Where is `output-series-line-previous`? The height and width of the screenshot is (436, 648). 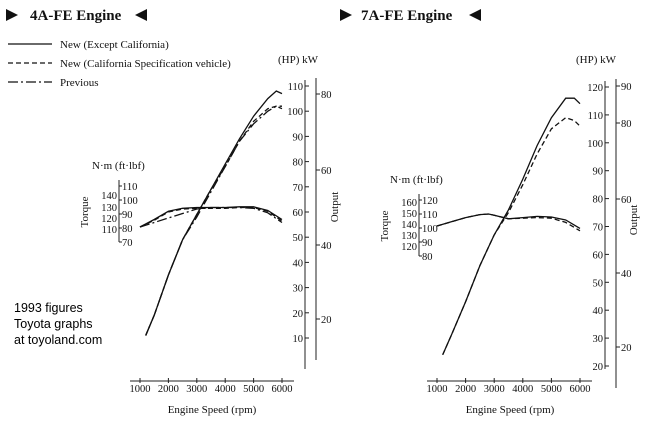
output-series-line-previous is located at coordinates (214, 220).